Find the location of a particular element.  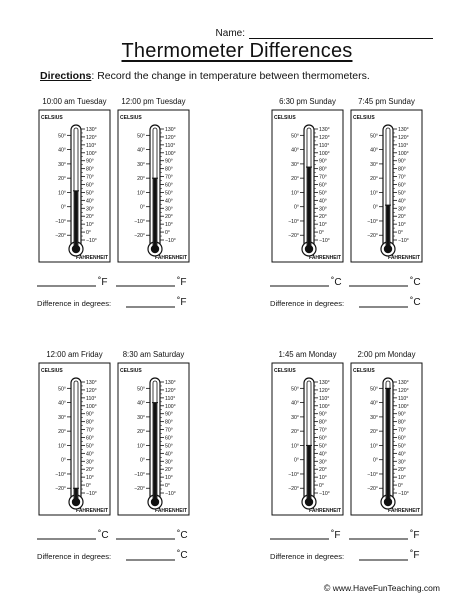

difference-unit: ˚C is located at coordinates (182, 555).